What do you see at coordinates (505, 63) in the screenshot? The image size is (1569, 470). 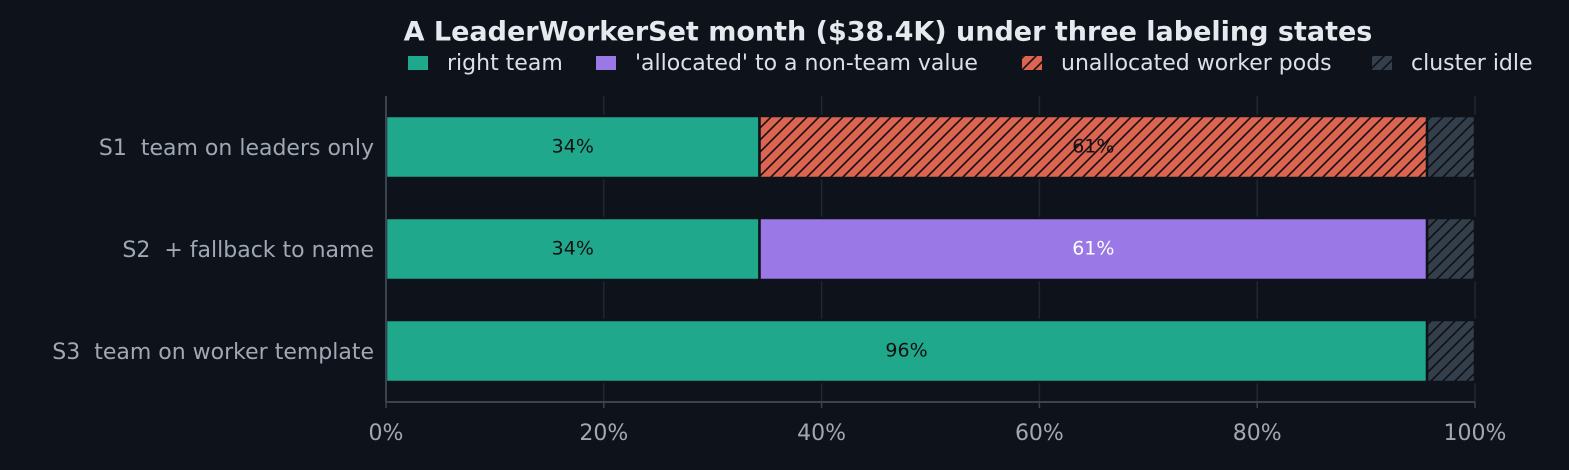 I see `legend-label: right team` at bounding box center [505, 63].